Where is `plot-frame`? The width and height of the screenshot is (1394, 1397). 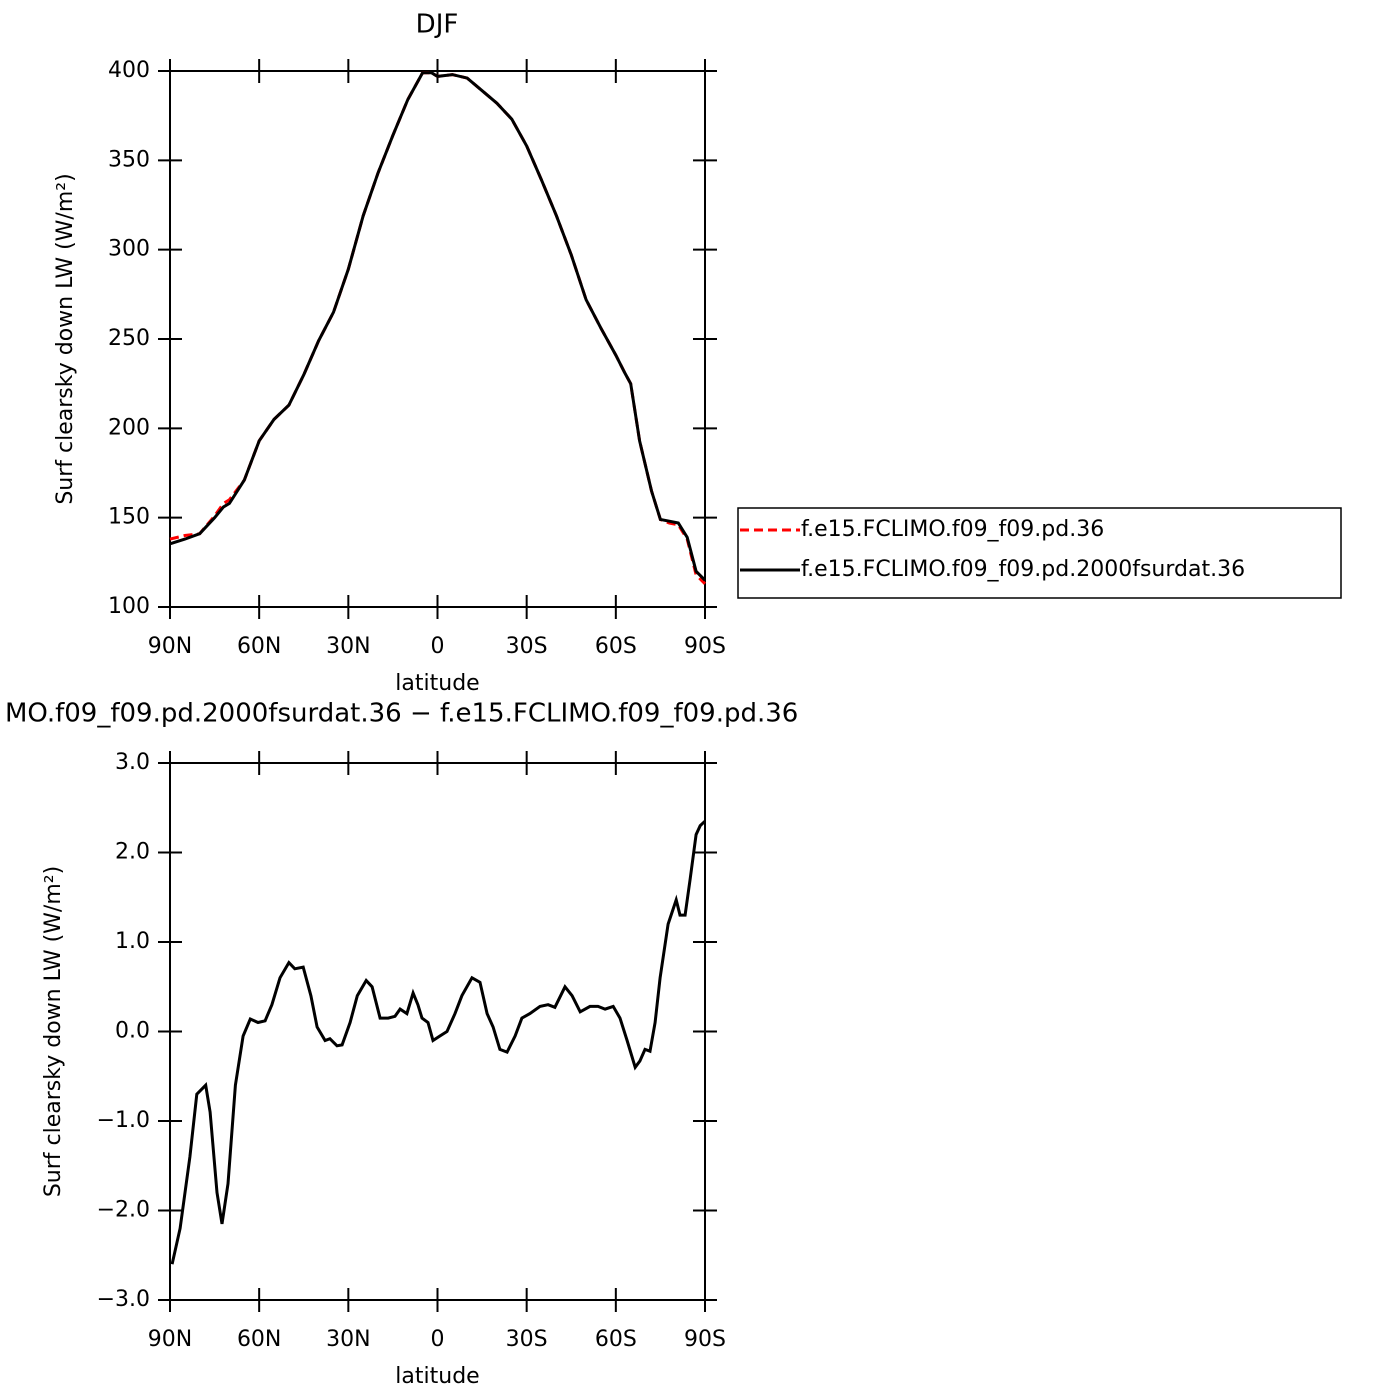 plot-frame is located at coordinates (437, 339).